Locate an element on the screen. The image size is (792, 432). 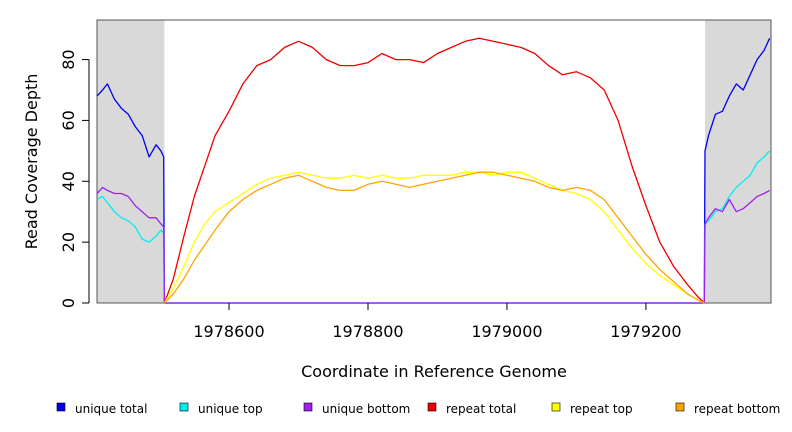
legend-label: repeat bottom is located at coordinates (737, 409).